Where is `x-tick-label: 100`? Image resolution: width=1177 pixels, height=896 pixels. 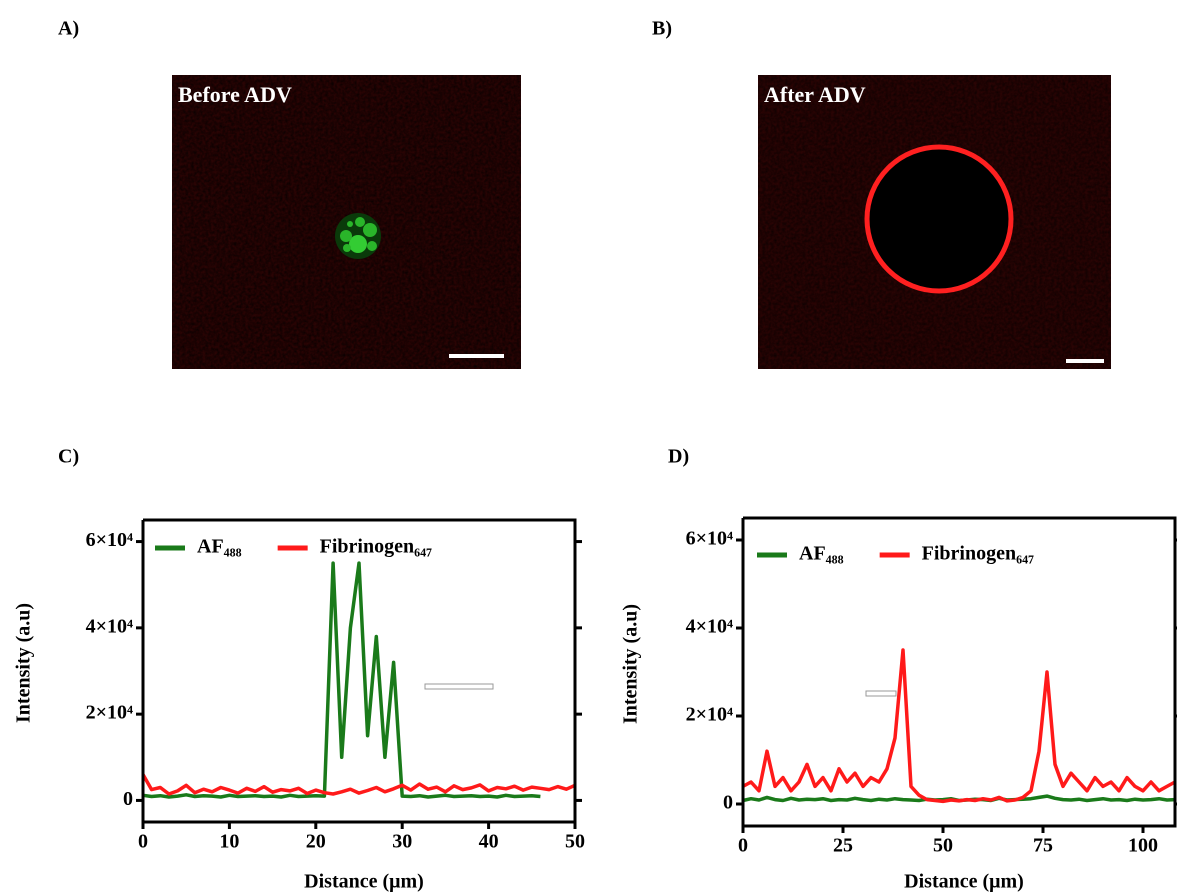 x-tick-label: 100 is located at coordinates (1143, 846).